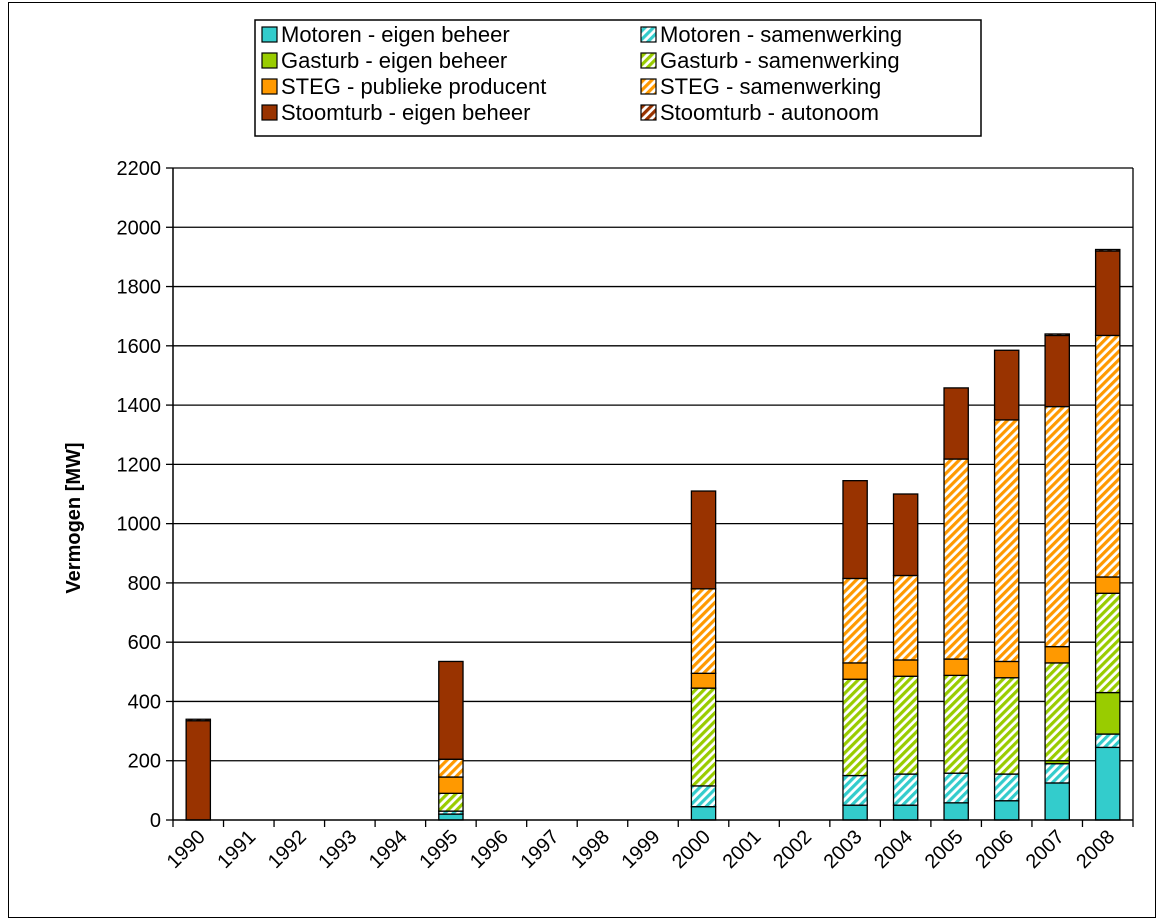 The image size is (1159, 921). What do you see at coordinates (781, 34) in the screenshot?
I see `legend-label: Motoren - samenwerking` at bounding box center [781, 34].